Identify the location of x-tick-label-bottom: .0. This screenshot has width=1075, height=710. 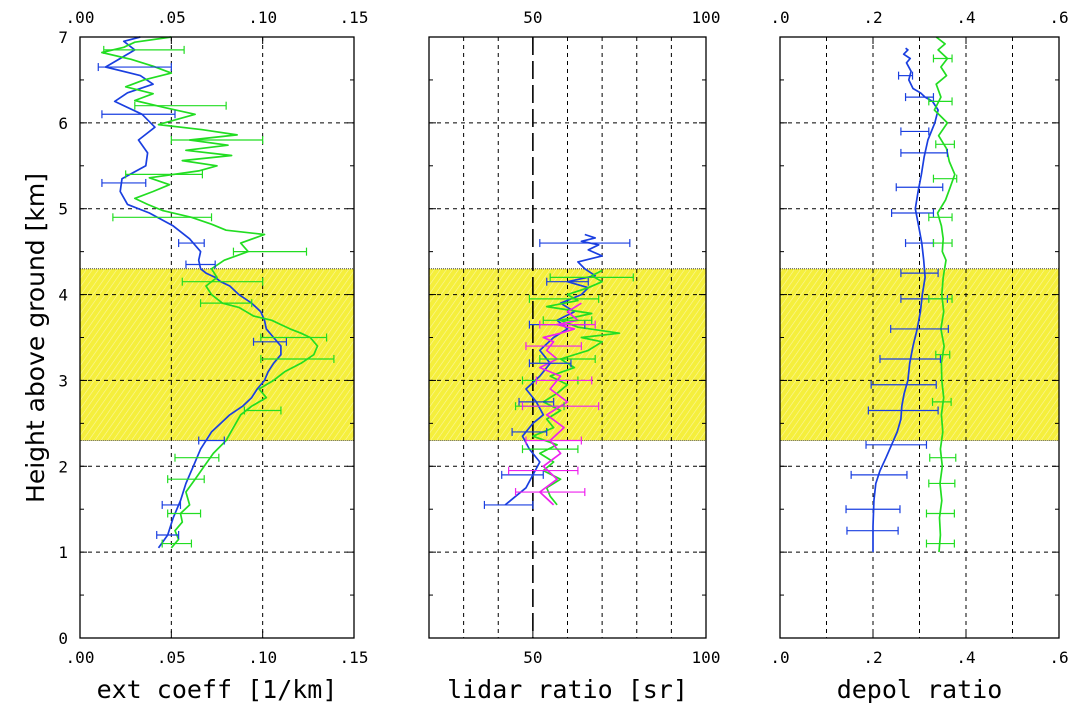
(779, 657).